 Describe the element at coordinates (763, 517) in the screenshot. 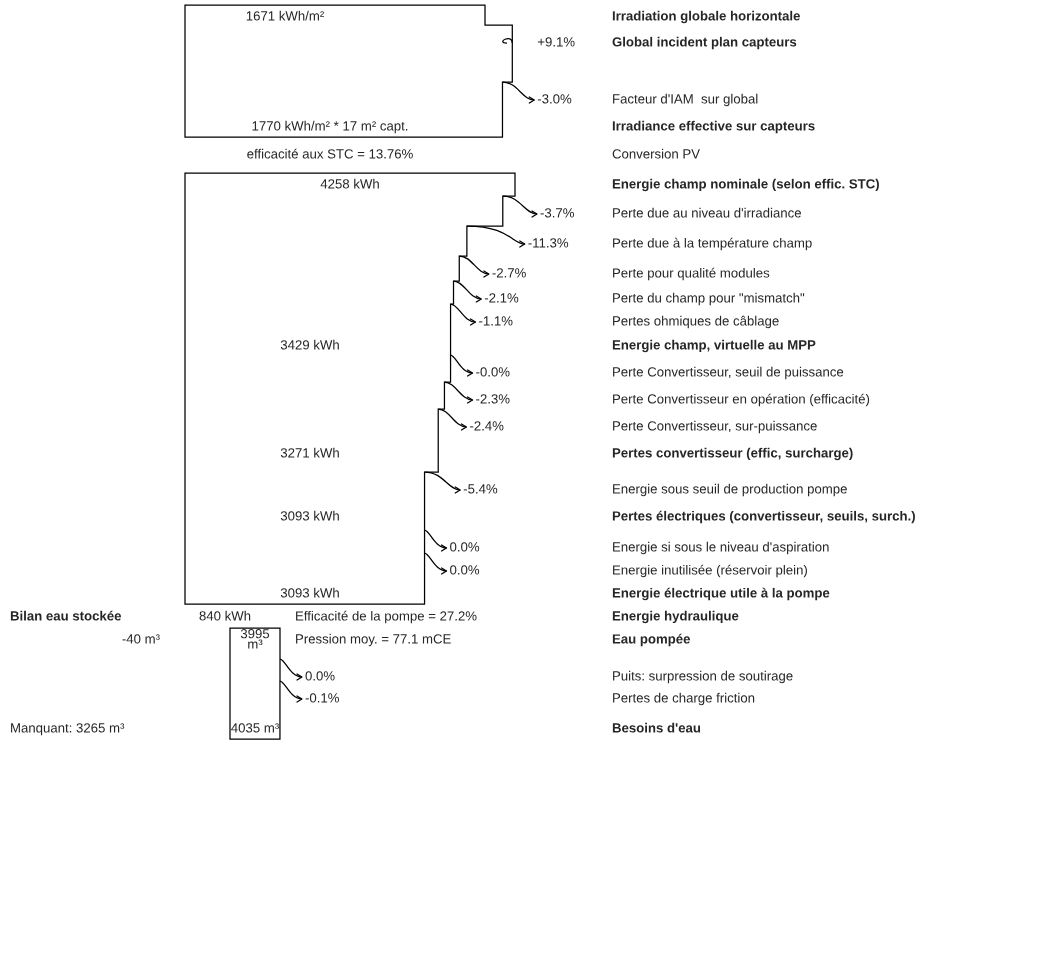

I see `category-label: Pertes électriques (convertisseur, seuils, surch.)` at that location.